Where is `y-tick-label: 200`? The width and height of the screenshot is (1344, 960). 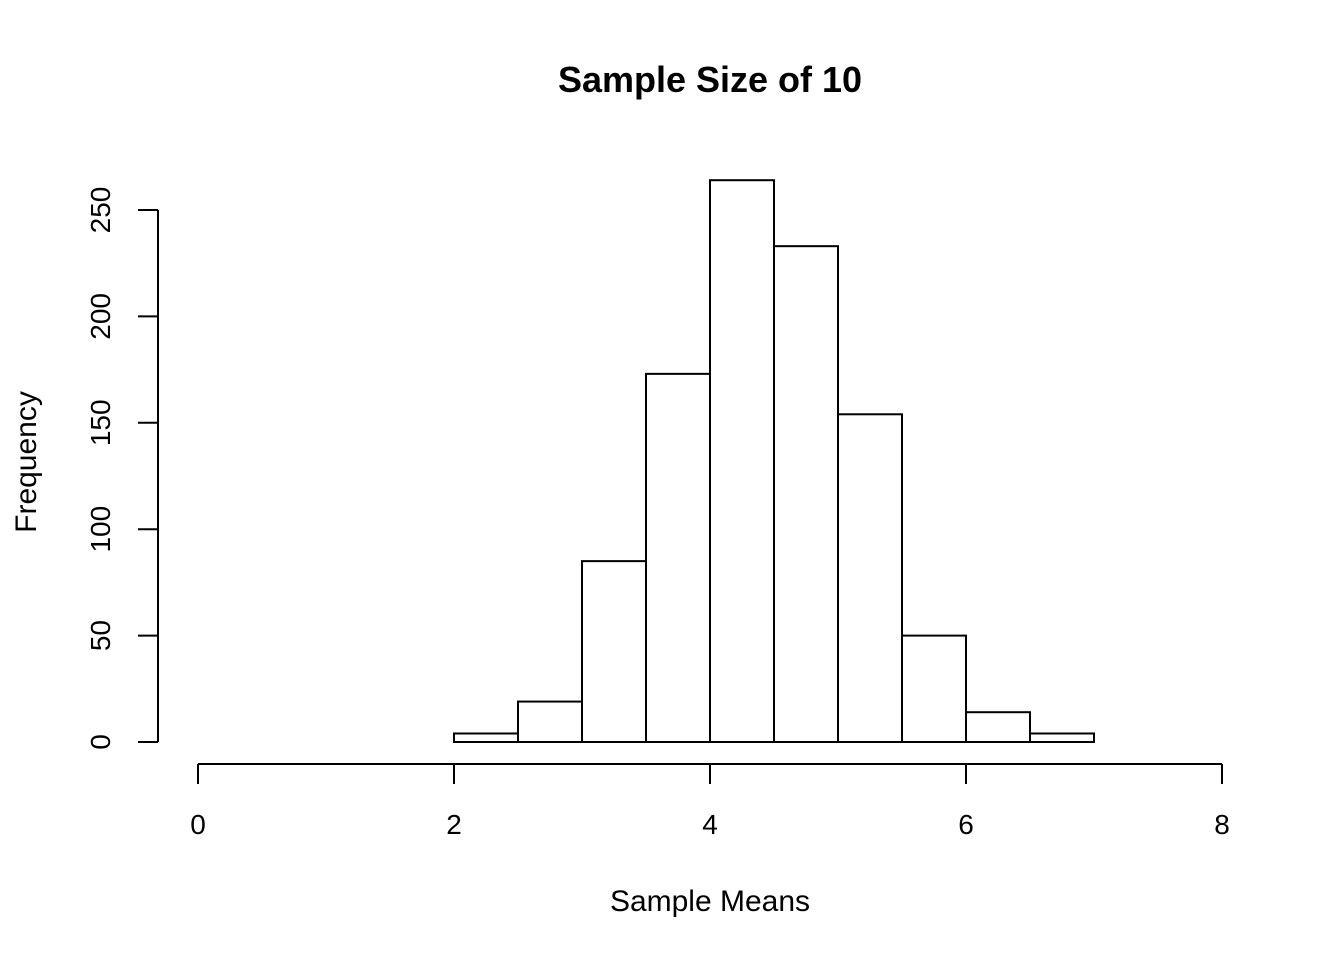 y-tick-label: 200 is located at coordinates (100, 316).